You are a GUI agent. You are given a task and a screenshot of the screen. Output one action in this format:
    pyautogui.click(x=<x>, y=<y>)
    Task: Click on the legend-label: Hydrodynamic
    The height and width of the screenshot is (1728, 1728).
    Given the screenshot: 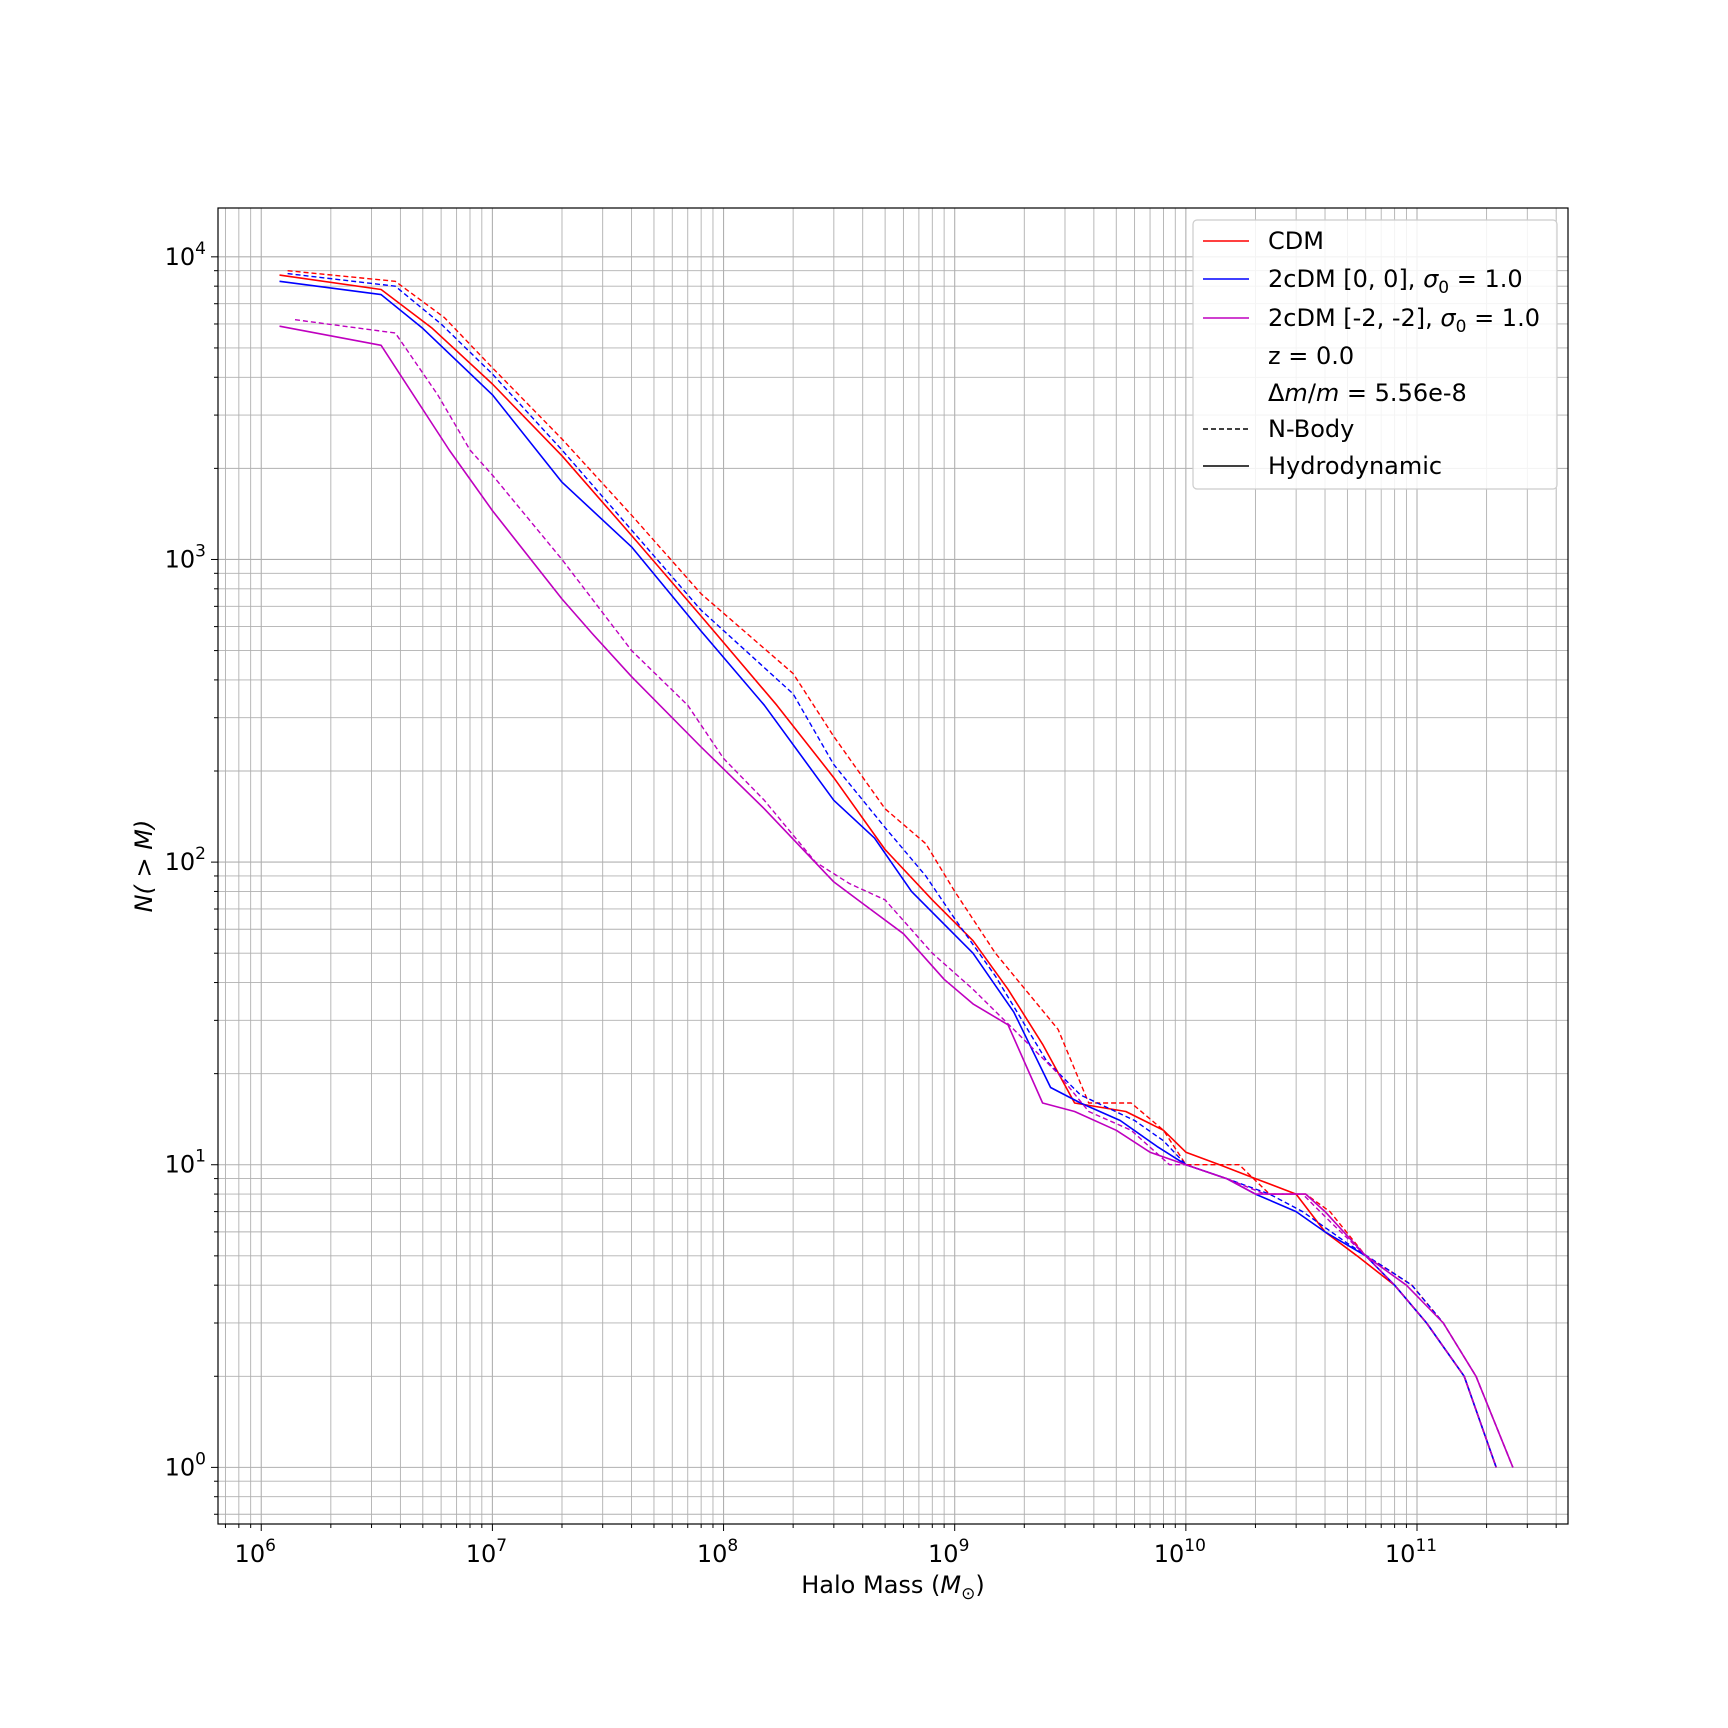 What is the action you would take?
    pyautogui.click(x=1355, y=466)
    